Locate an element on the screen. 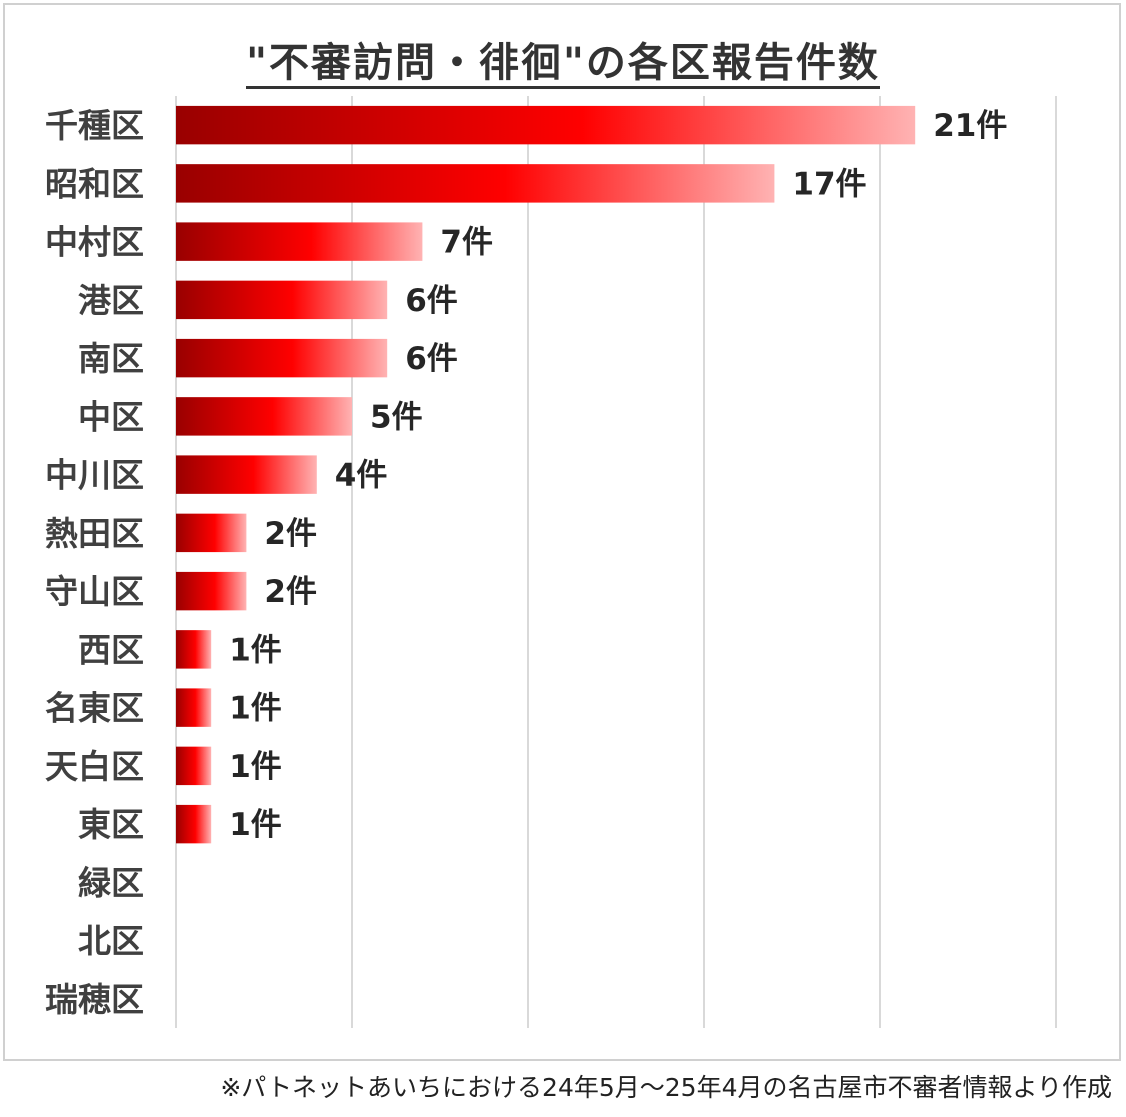 The image size is (1126, 1117). category-label: 中川区 is located at coordinates (94, 475).